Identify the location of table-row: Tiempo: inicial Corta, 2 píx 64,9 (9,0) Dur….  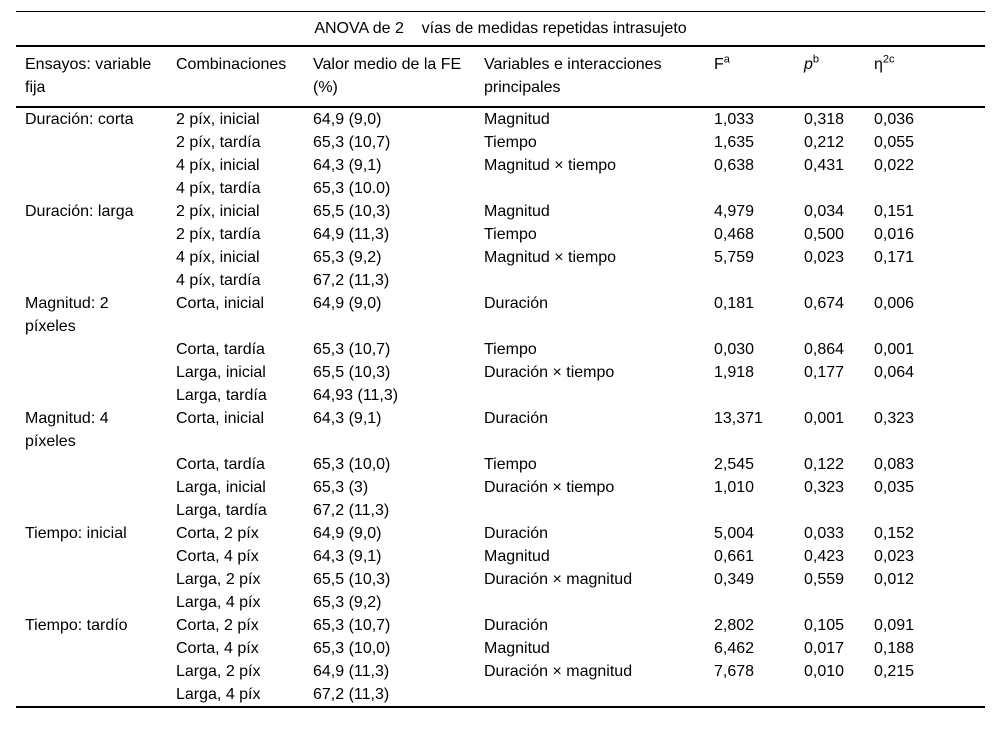
(500, 533).